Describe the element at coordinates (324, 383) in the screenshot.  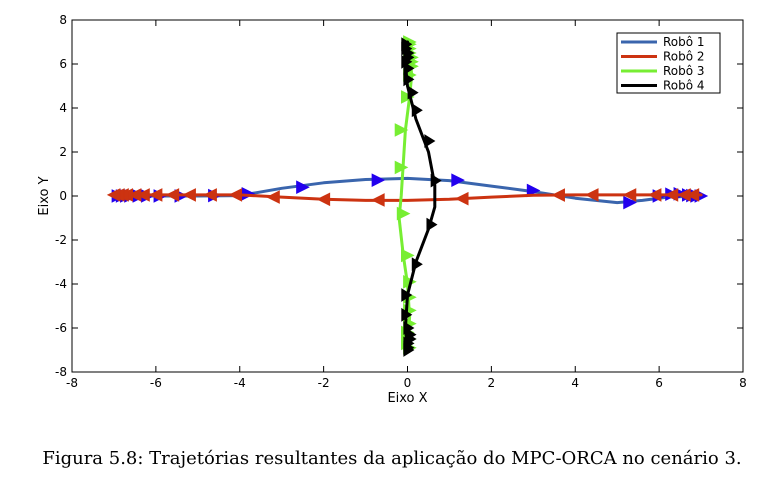
I see `x-tick-label: -2` at that location.